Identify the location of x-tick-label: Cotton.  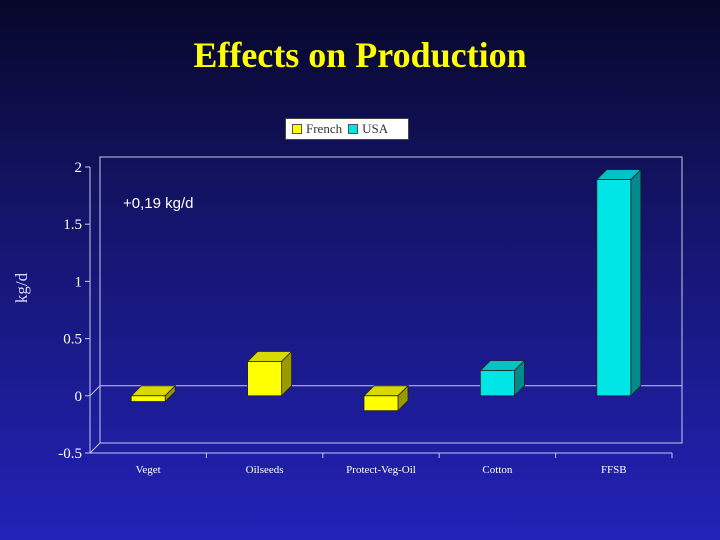
(497, 470).